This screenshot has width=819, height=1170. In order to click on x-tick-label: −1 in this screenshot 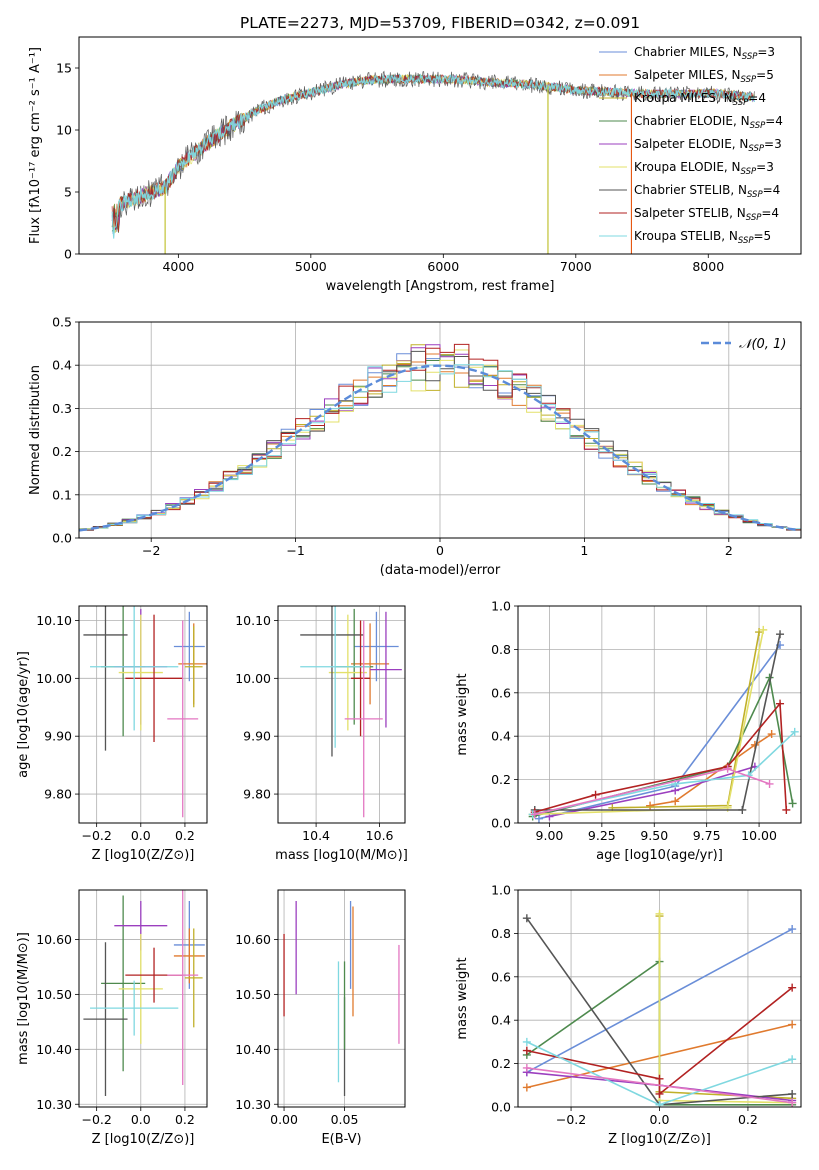, I will do `click(295, 550)`.